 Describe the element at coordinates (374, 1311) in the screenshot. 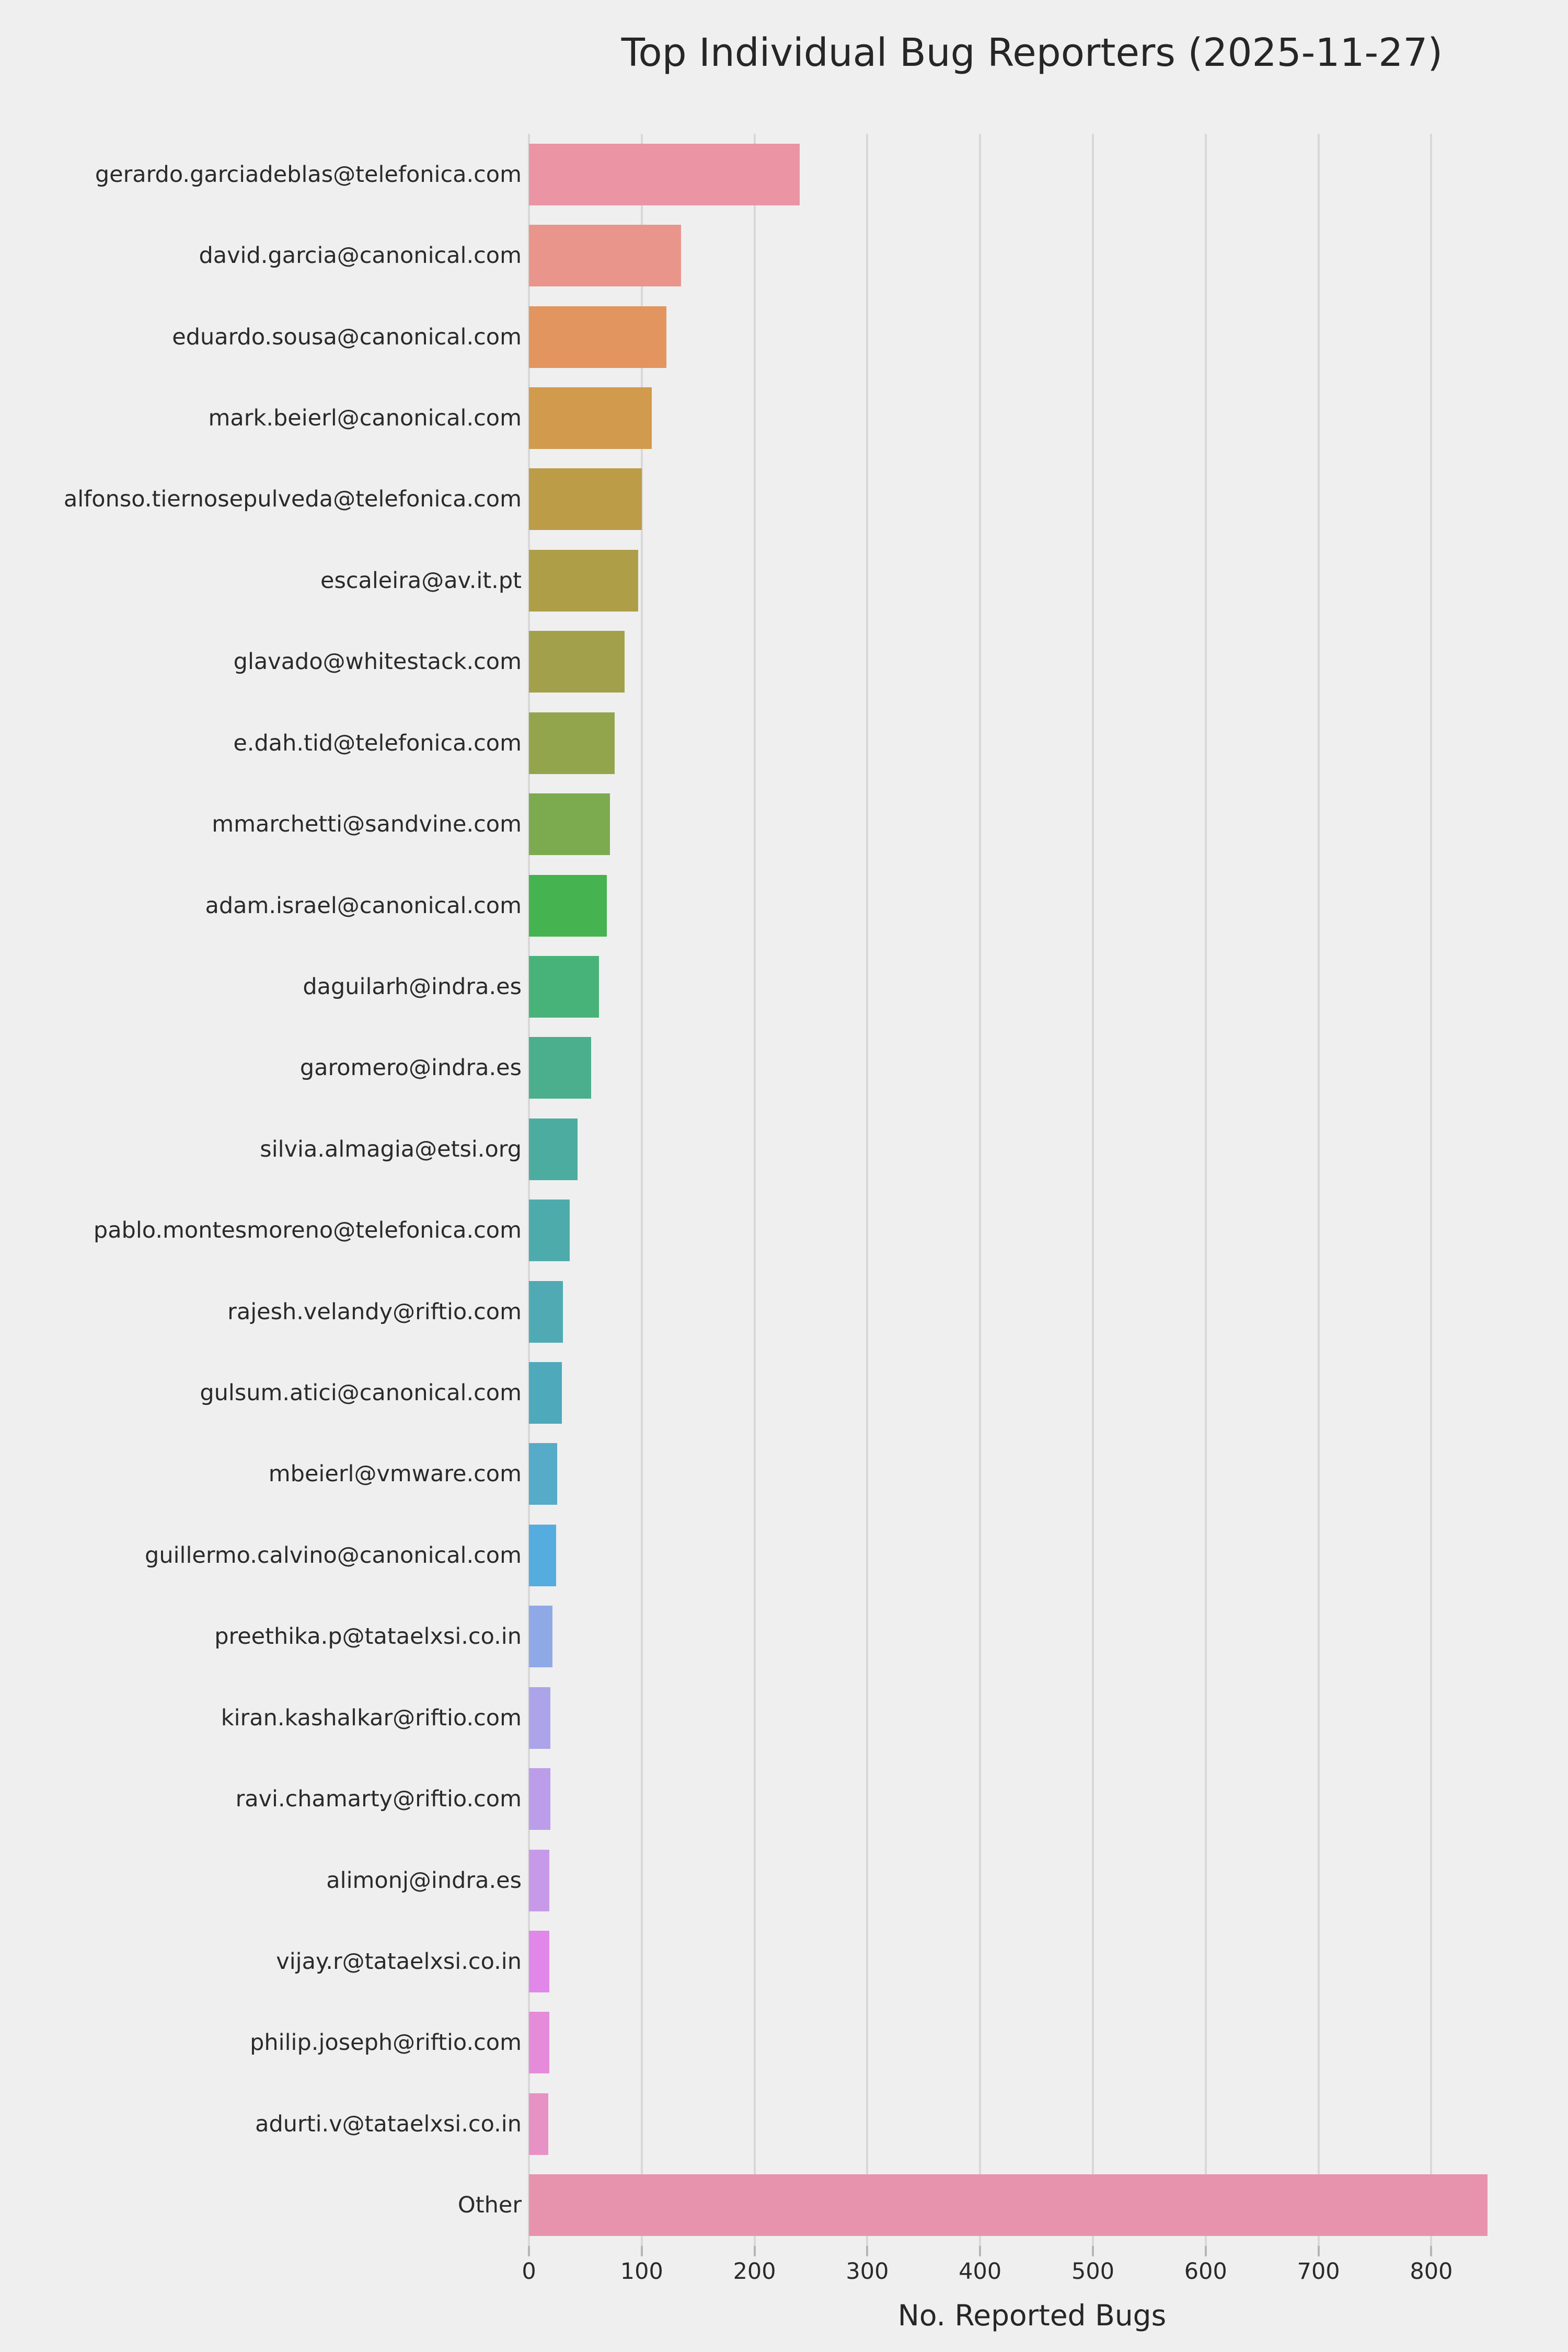

I see `y-tick-label: rajesh.velandy@riftio.com` at that location.